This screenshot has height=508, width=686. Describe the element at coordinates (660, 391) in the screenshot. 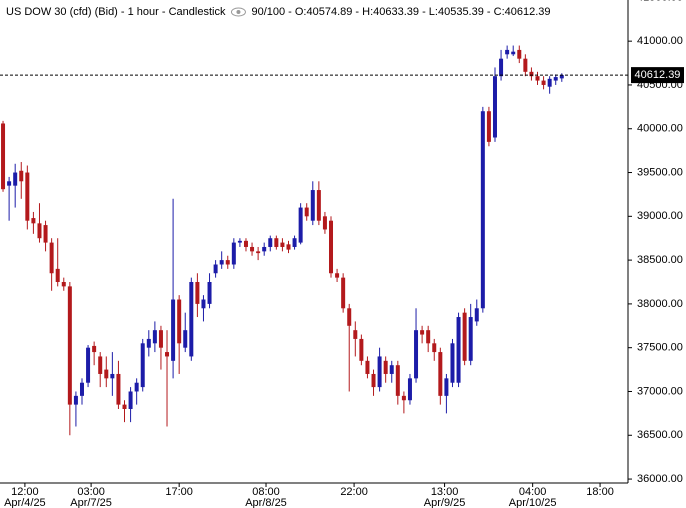

I see `y-tick-label: 37000.00` at that location.